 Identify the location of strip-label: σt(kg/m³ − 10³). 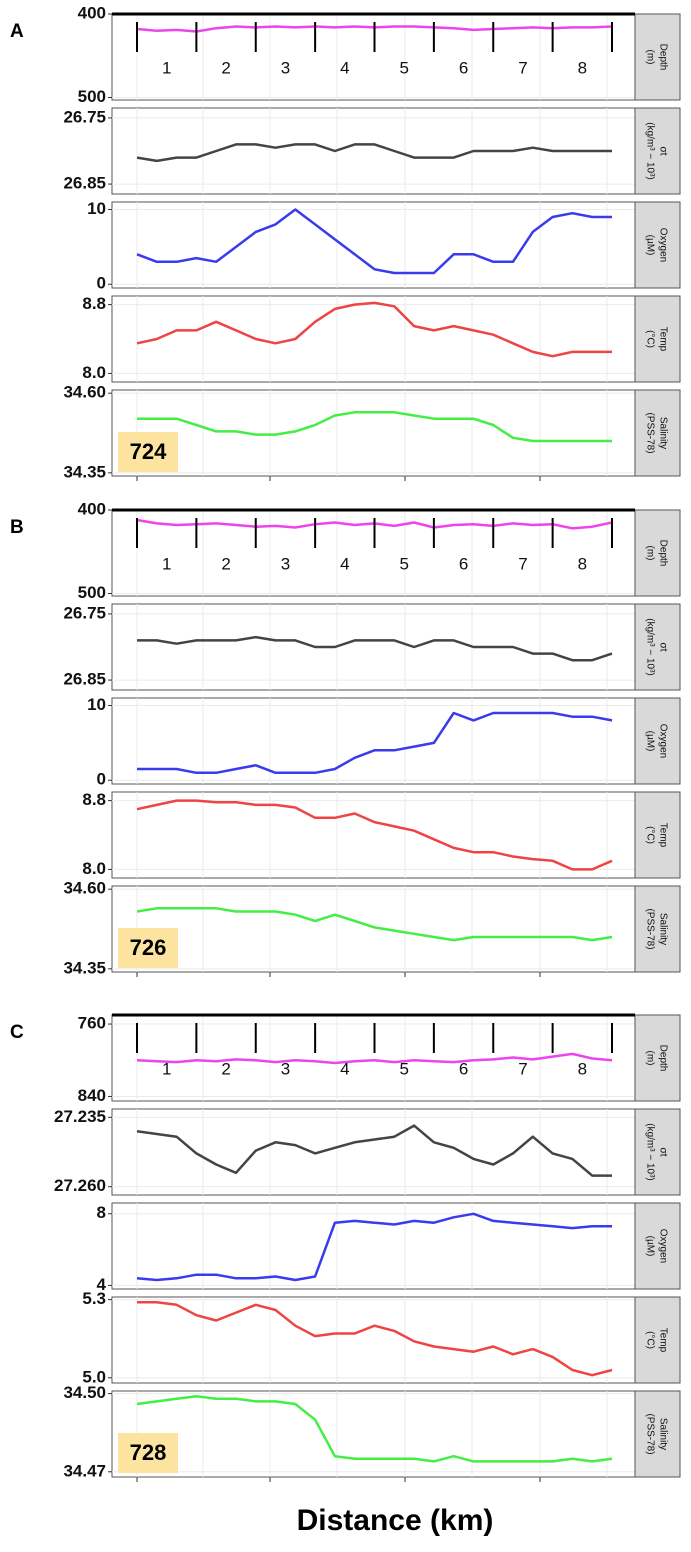
(657, 1152).